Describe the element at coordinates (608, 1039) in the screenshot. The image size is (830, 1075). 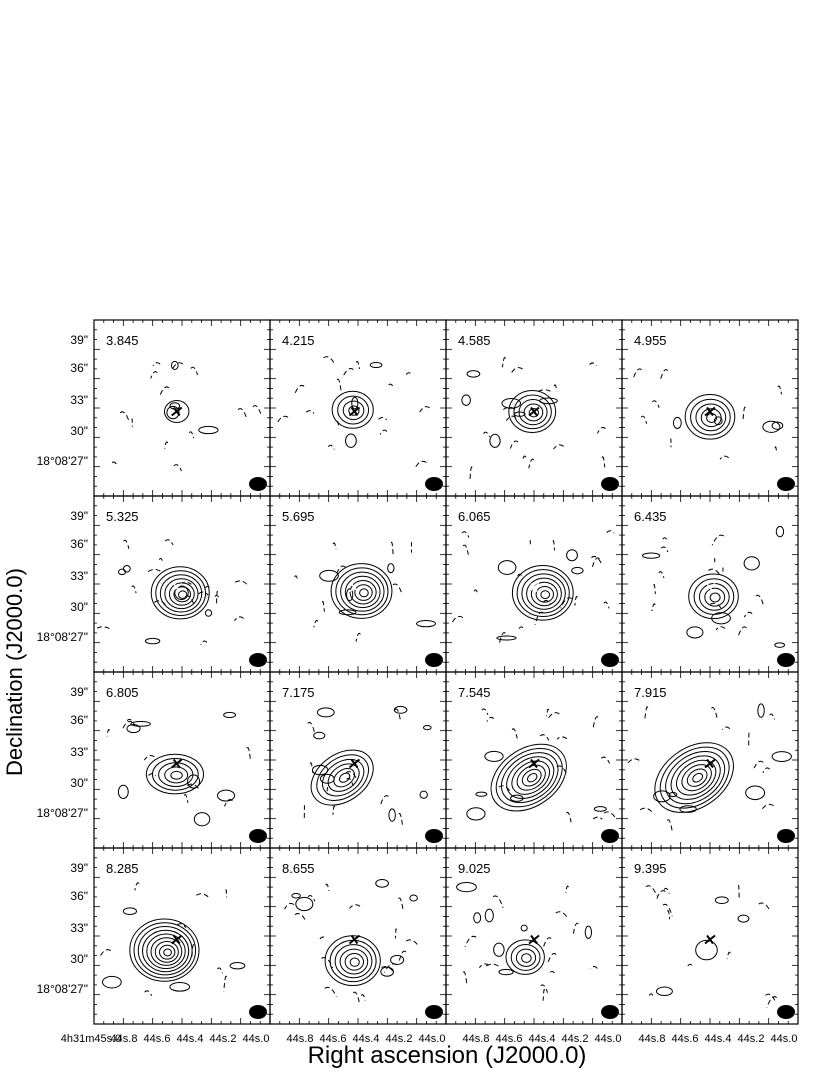
I see `x-tick-label: 44s.0` at that location.